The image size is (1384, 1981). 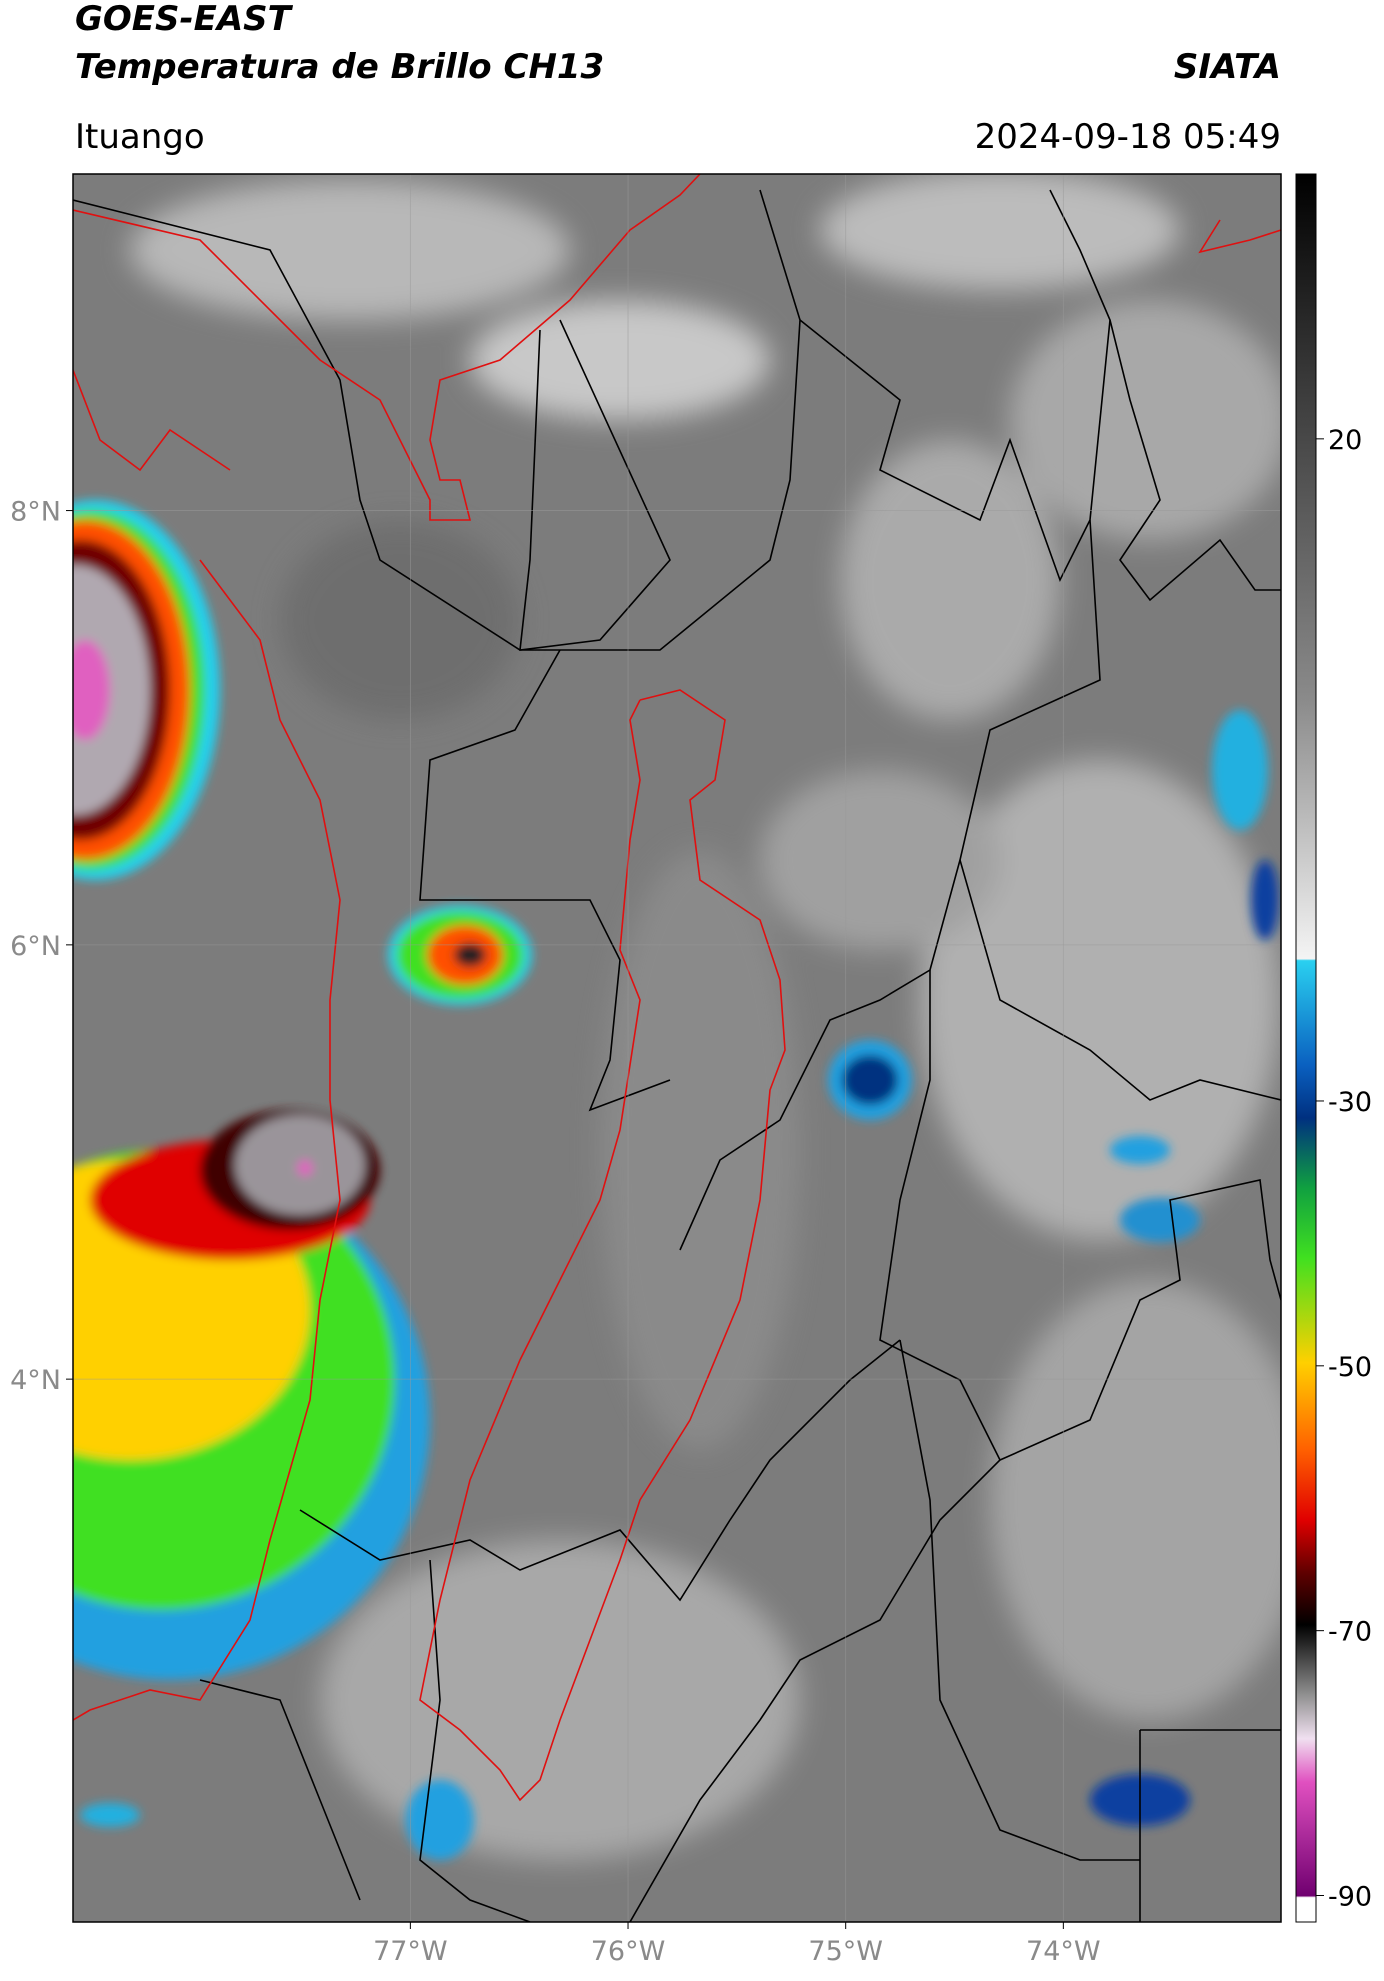 I want to click on colorbar-tick-label: -50, so click(x=1350, y=1367).